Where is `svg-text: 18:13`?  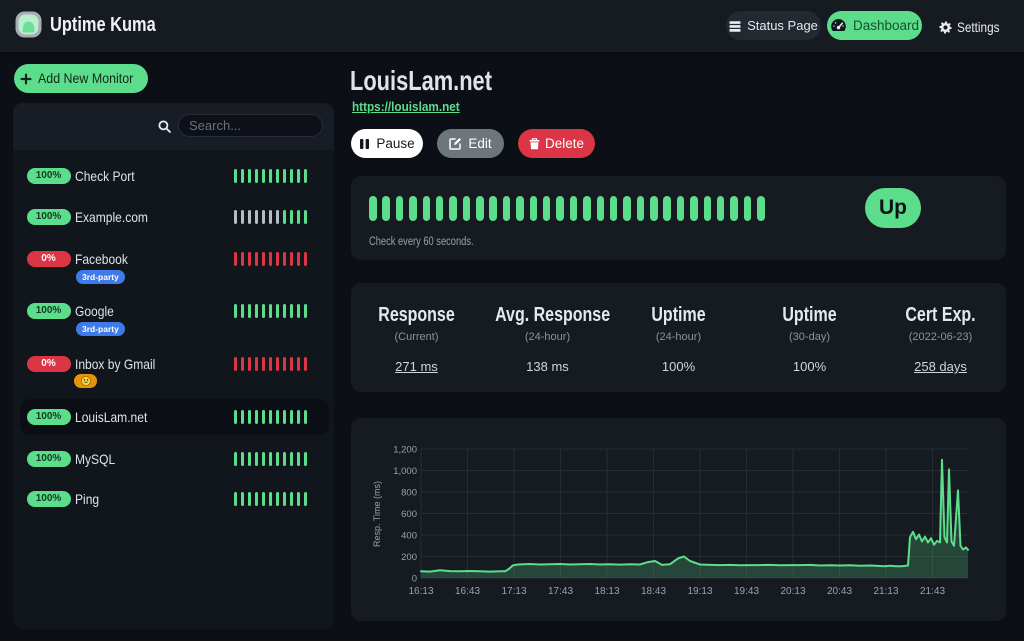
svg-text: 18:13 is located at coordinates (606, 591).